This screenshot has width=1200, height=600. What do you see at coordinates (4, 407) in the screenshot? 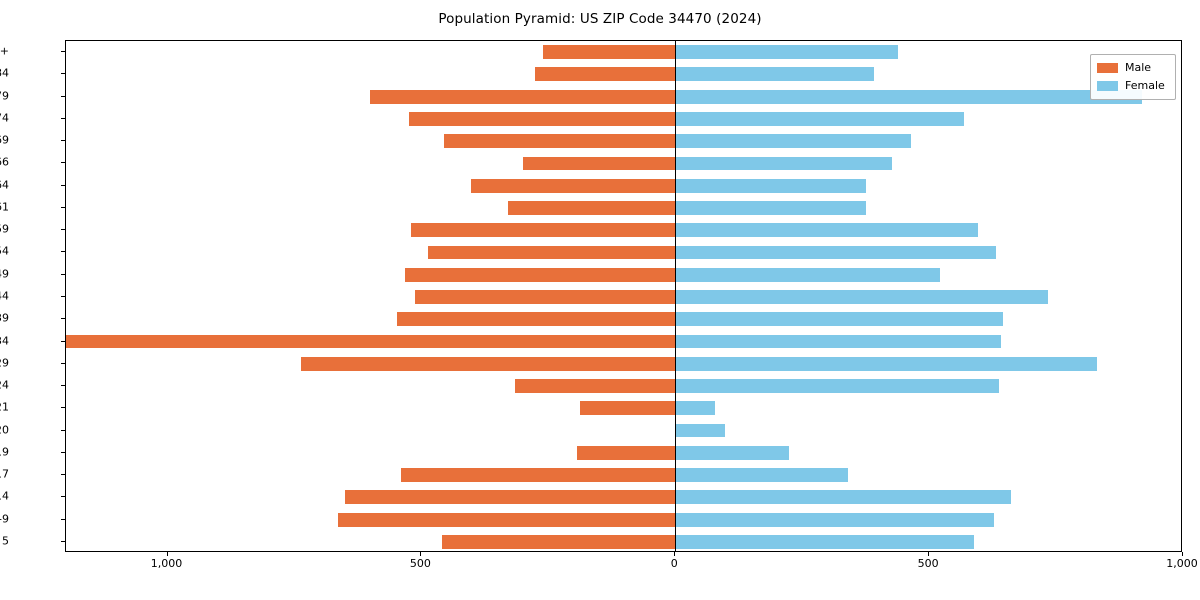
I see `y-axis-tick-label: 21` at bounding box center [4, 407].